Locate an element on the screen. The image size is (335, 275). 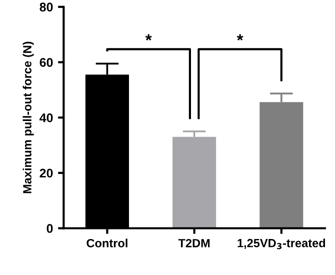
x-tick-label: 1,25VD$_{3}$-treated is located at coordinates (282, 244).